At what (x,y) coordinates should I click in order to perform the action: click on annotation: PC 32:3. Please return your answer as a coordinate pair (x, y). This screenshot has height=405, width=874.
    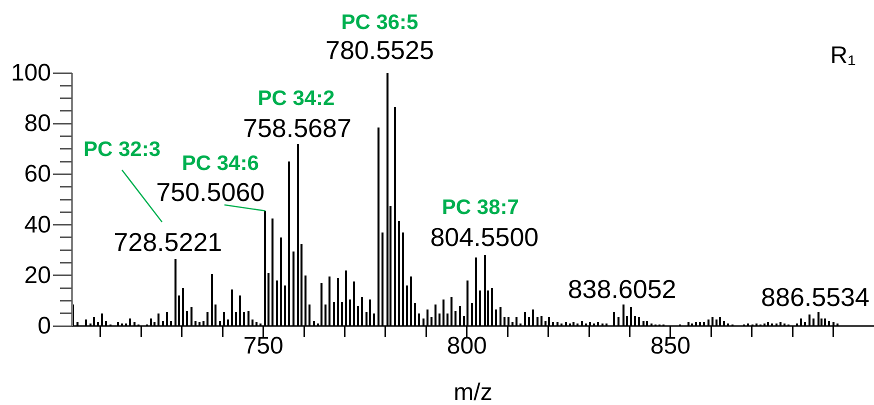
    Looking at the image, I should click on (122, 149).